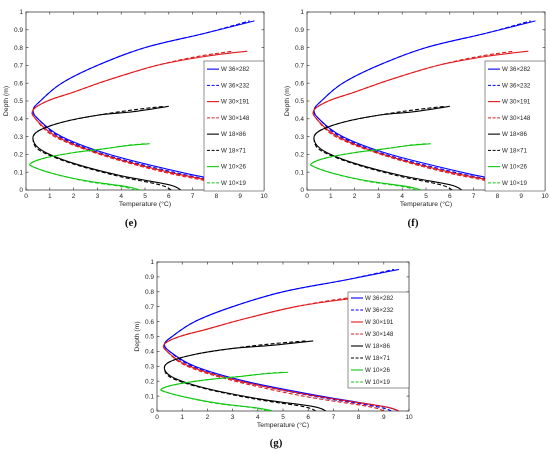 The height and width of the screenshot is (454, 550). Describe the element at coordinates (276, 443) in the screenshot. I see `panel-label: (g)` at that location.